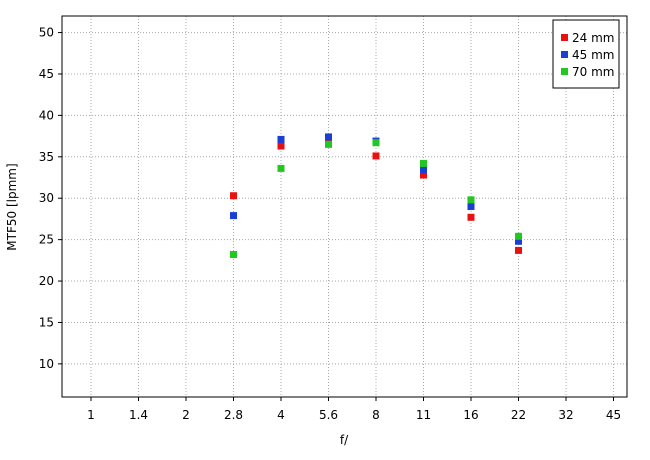 The height and width of the screenshot is (460, 650). What do you see at coordinates (344, 440) in the screenshot?
I see `x-axis-label: f/` at bounding box center [344, 440].